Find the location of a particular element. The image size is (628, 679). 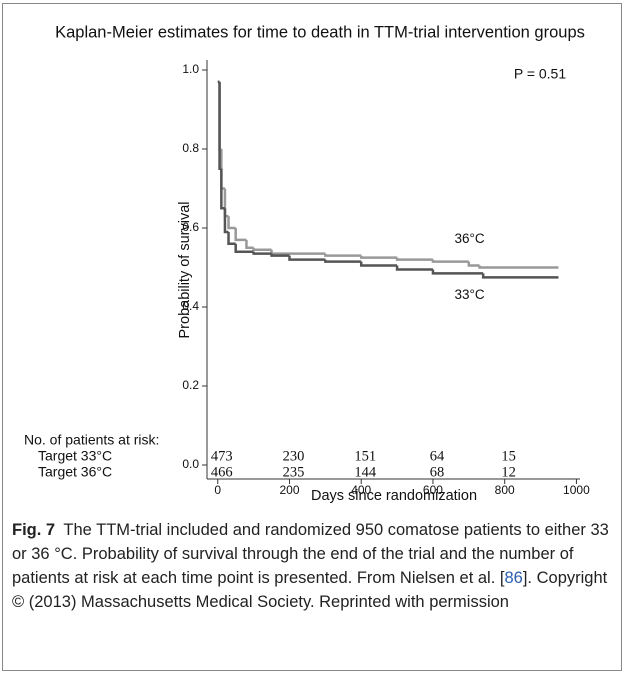

x-axis-label: Days since randomization is located at coordinates (394, 496).